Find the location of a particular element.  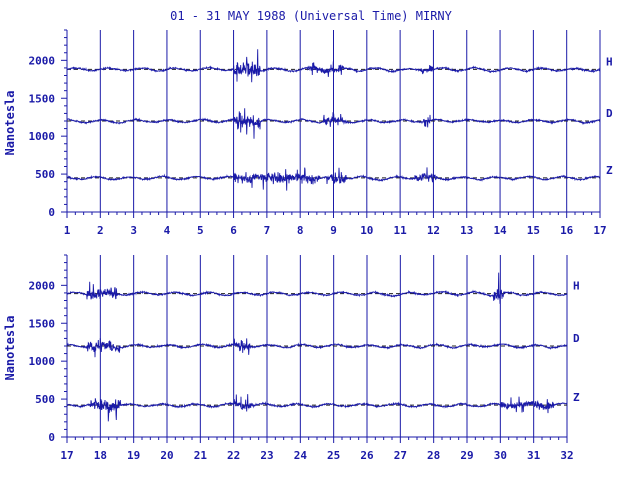

x-tick-label: 5 is located at coordinates (200, 230).